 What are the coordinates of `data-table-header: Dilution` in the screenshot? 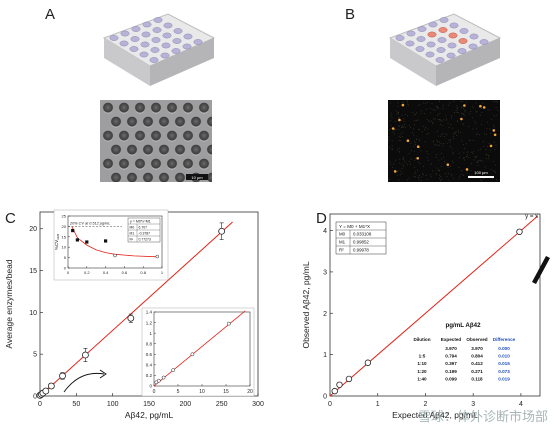 It's located at (421, 339).